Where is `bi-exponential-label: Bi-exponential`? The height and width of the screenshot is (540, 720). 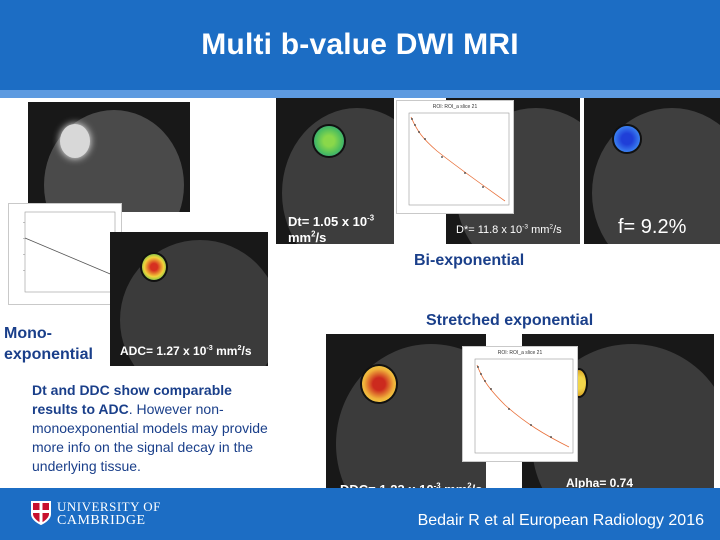
bi-exponential-label: Bi-exponential is located at coordinates (469, 260).